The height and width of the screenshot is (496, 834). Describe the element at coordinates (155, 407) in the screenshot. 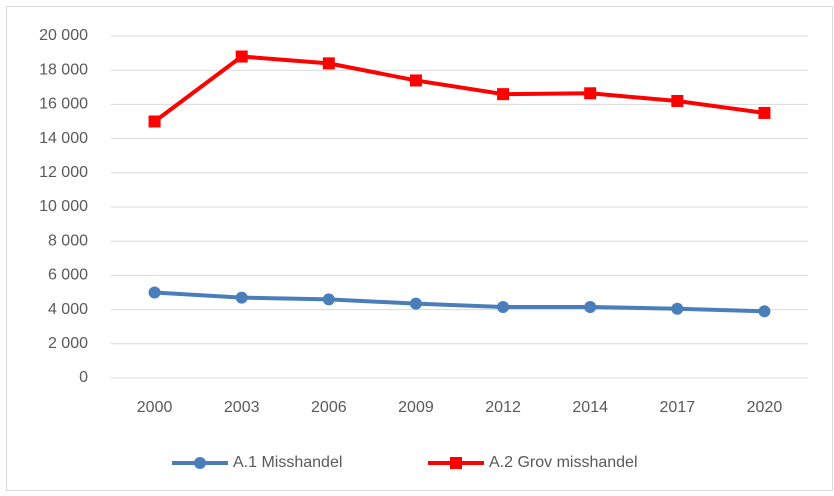

I see `x-tick-label: 2000` at that location.